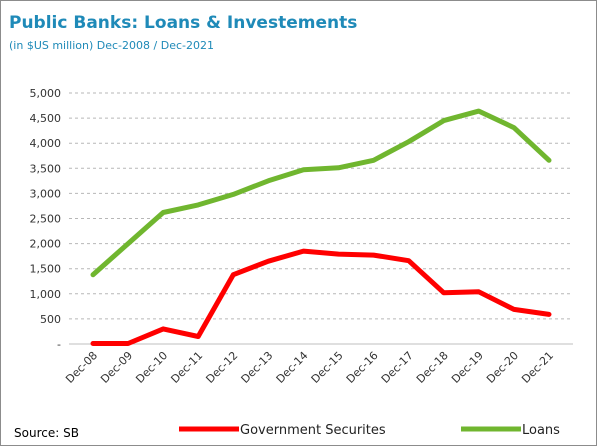  What do you see at coordinates (502, 367) in the screenshot?
I see `x-tick-label: Dec-20` at bounding box center [502, 367].